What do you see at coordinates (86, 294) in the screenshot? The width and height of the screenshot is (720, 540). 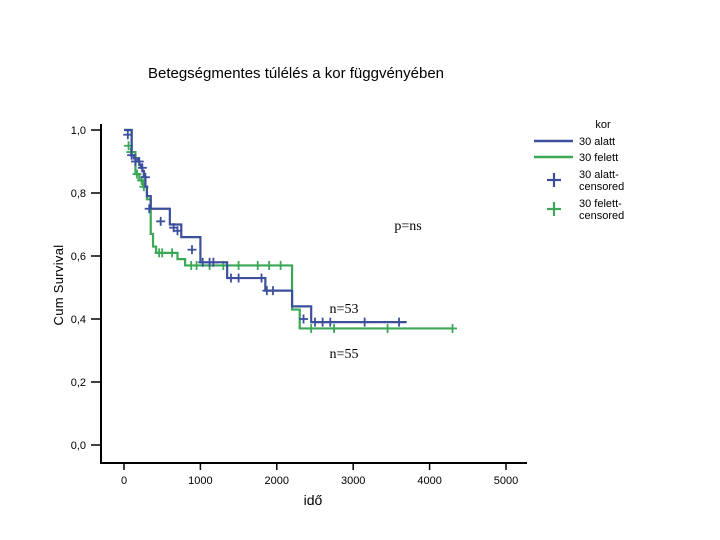 I see `y-axis: 0,0 0,2 0,4 0,6 0,8 1,0` at bounding box center [86, 294].